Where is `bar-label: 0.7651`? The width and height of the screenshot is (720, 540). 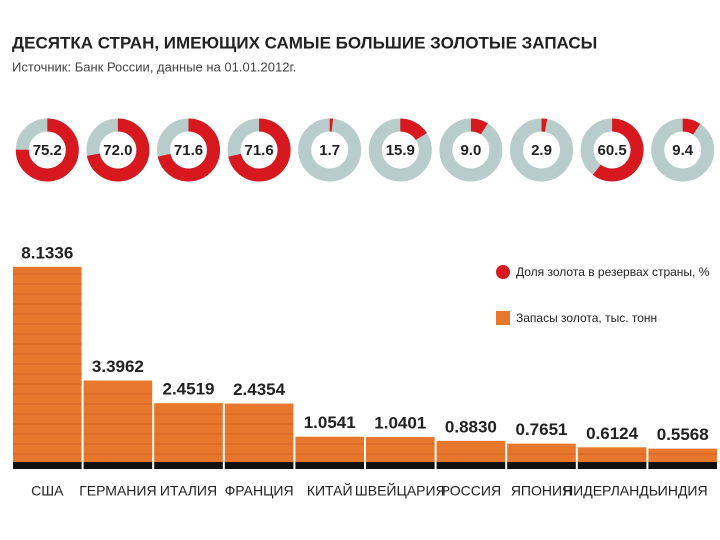
bar-label: 0.7651 is located at coordinates (542, 429).